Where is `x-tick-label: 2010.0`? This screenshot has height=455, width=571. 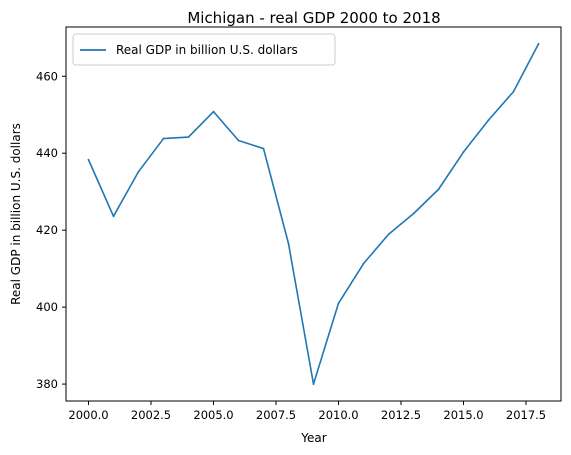 x-tick-label: 2010.0 is located at coordinates (338, 415).